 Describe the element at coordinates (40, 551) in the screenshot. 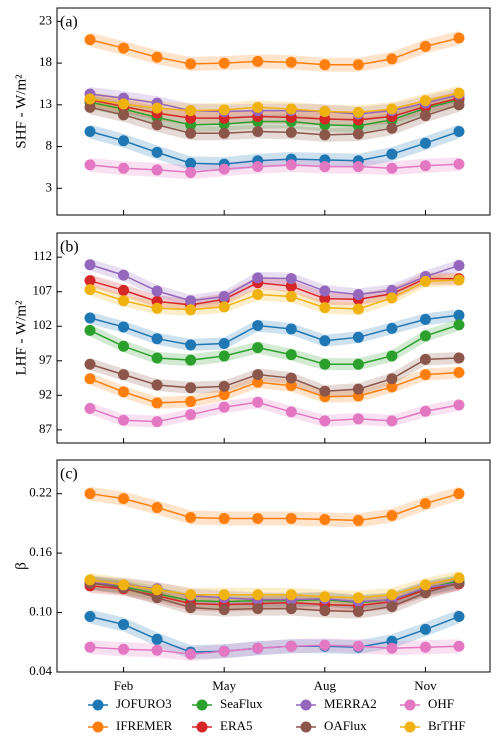

I see `y-tick-label: 0.16` at that location.